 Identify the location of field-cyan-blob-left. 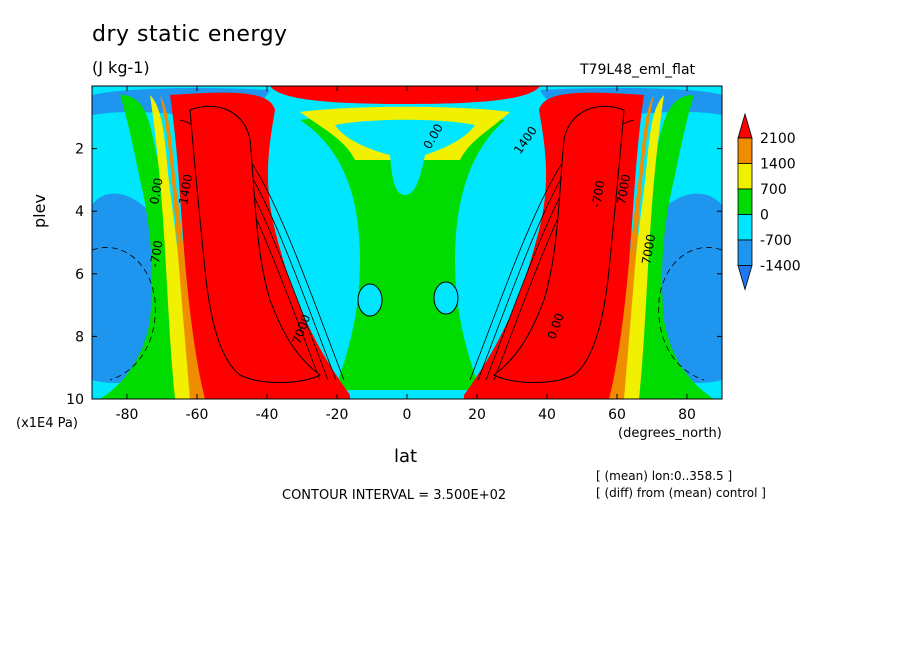
(370, 300).